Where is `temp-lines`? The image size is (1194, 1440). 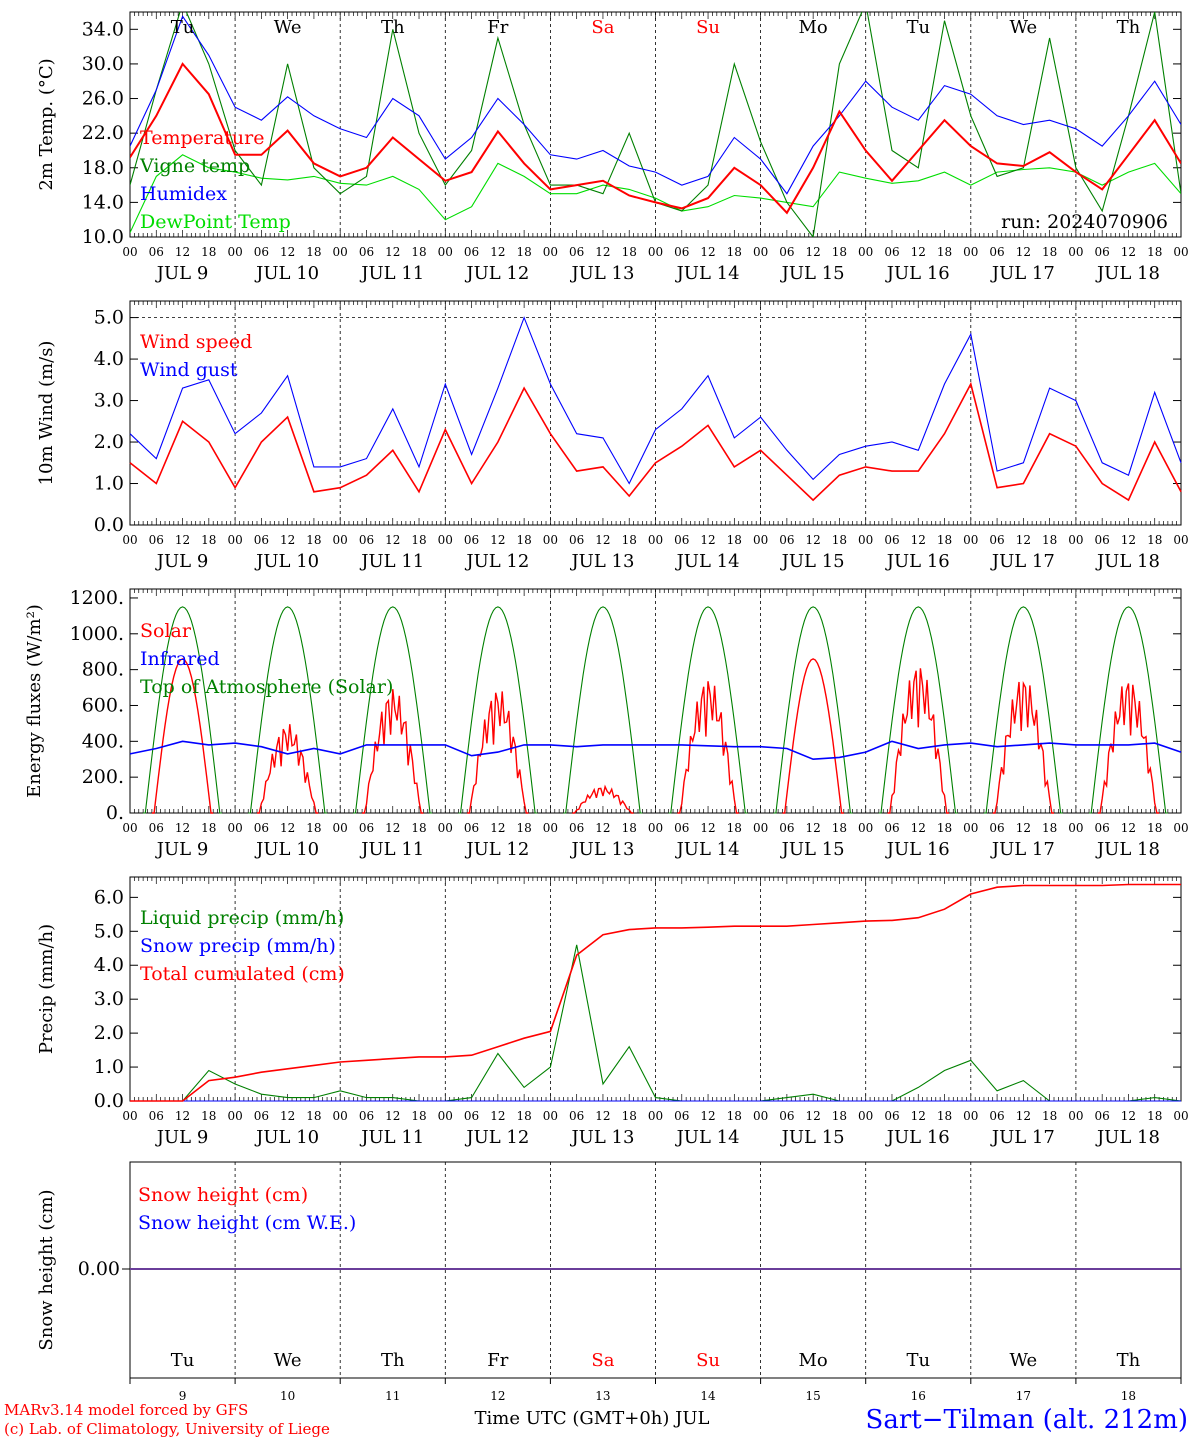
temp-lines is located at coordinates (655, 124).